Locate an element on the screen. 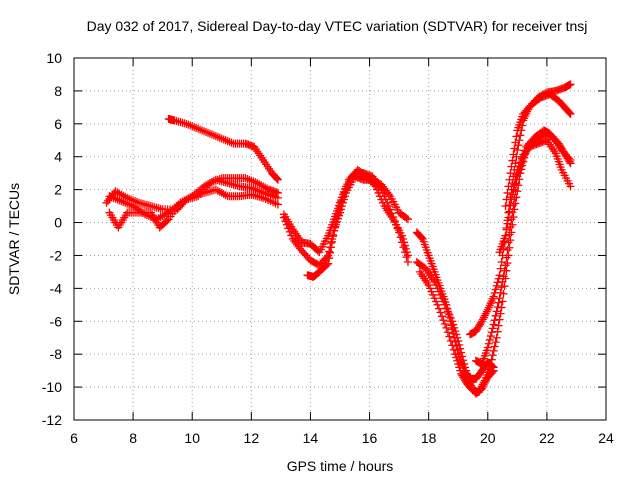  y-tick-label: -12 is located at coordinates (52, 420).